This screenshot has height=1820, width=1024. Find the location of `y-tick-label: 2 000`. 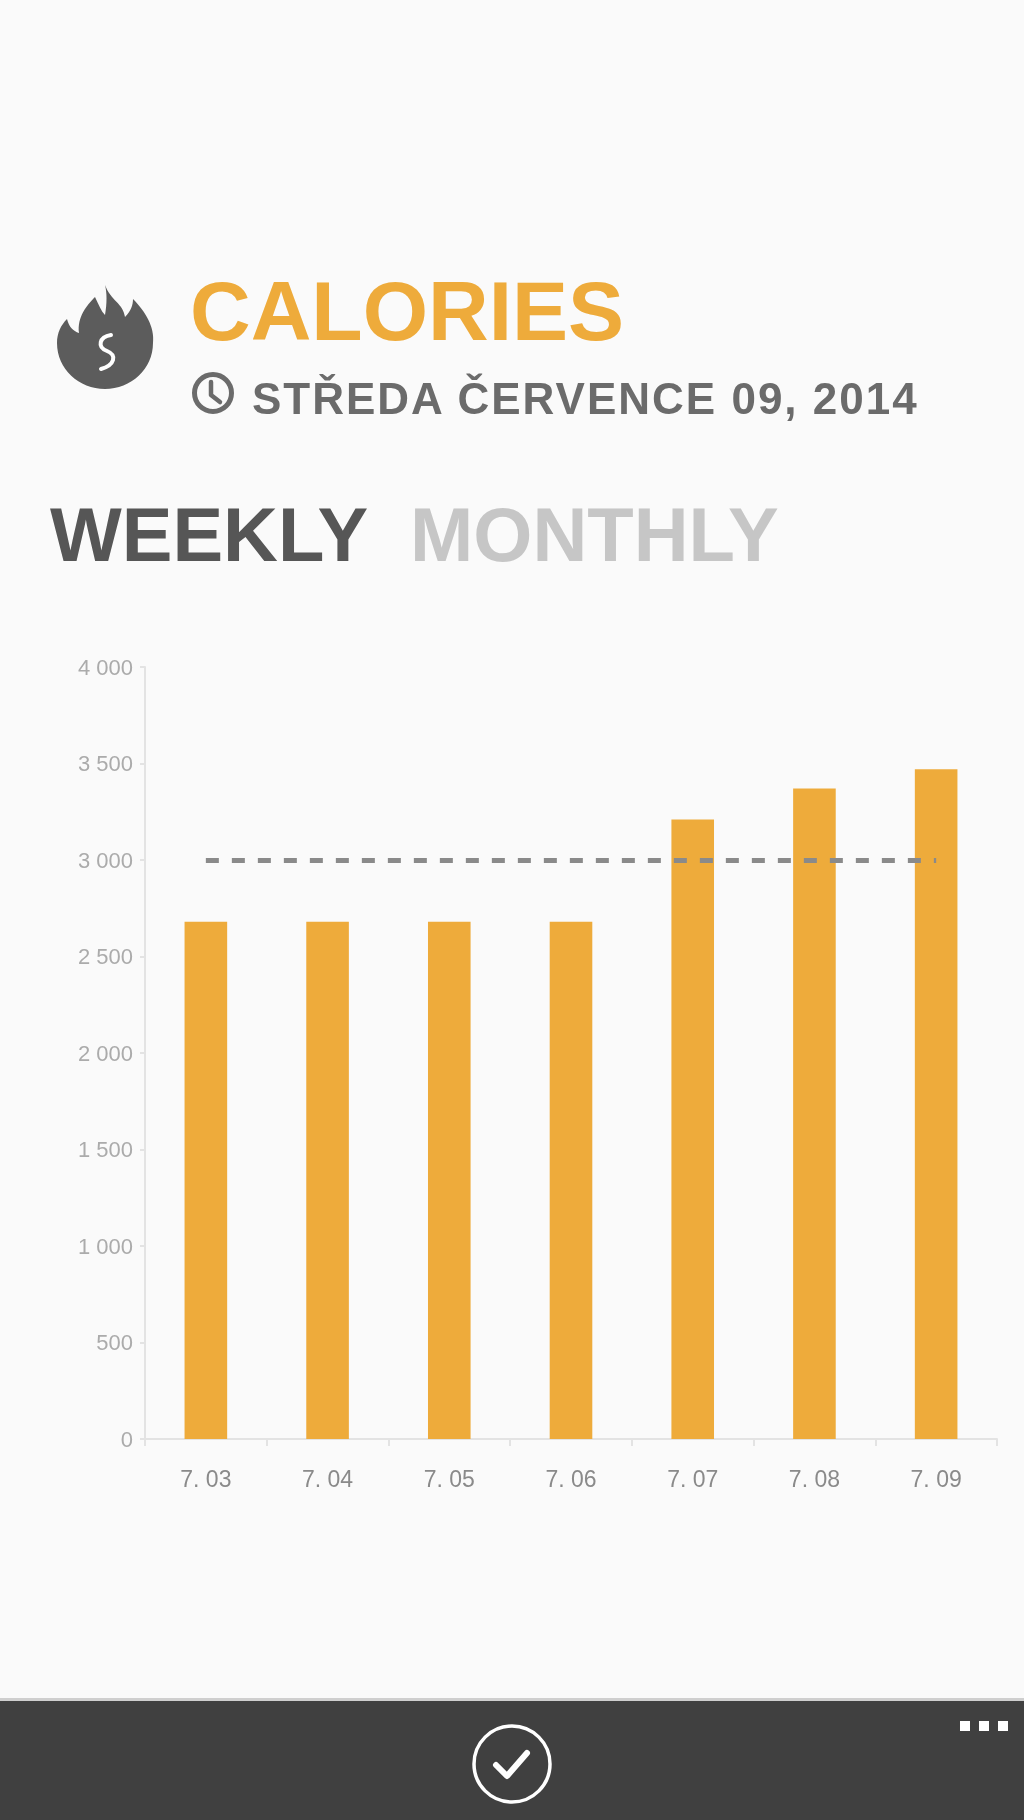

y-tick-label: 2 000 is located at coordinates (105, 1053).